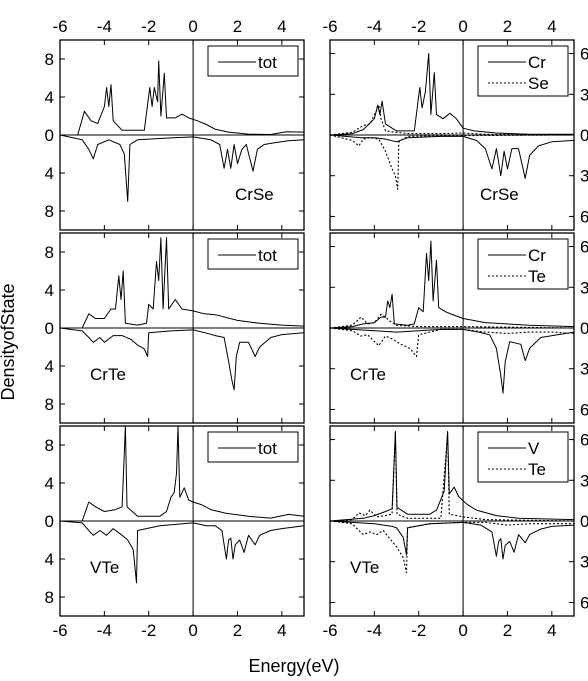 The height and width of the screenshot is (681, 588). Describe the element at coordinates (534, 448) in the screenshot. I see `legend-label-v: V` at that location.